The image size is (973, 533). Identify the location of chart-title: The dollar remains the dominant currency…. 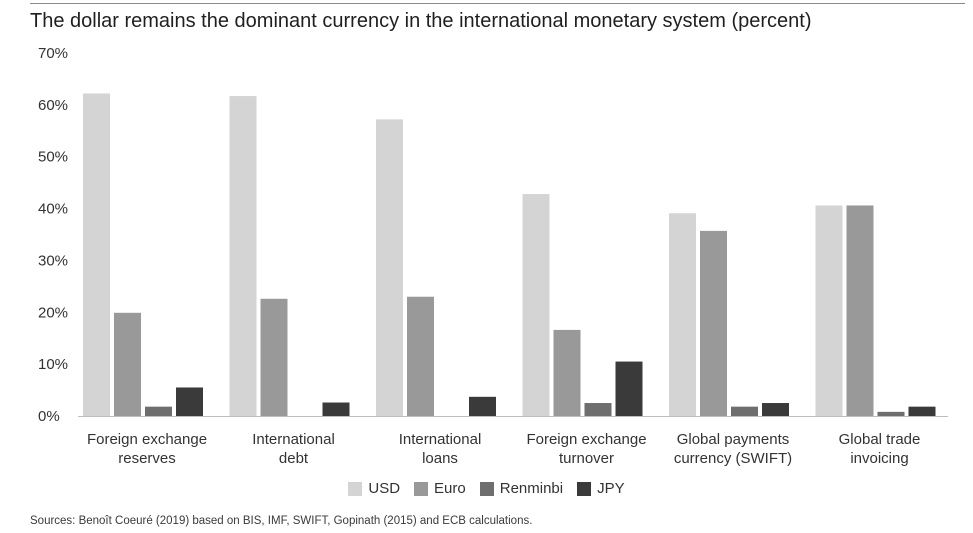
(421, 21).